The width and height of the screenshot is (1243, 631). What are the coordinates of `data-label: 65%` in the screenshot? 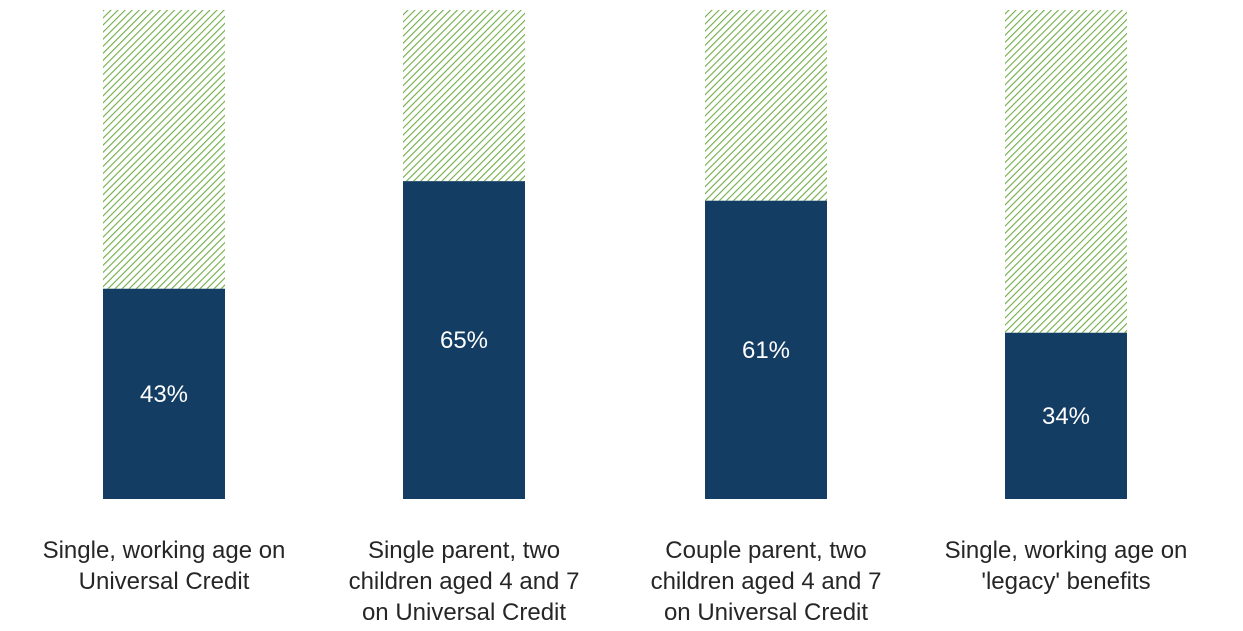 It's located at (464, 340).